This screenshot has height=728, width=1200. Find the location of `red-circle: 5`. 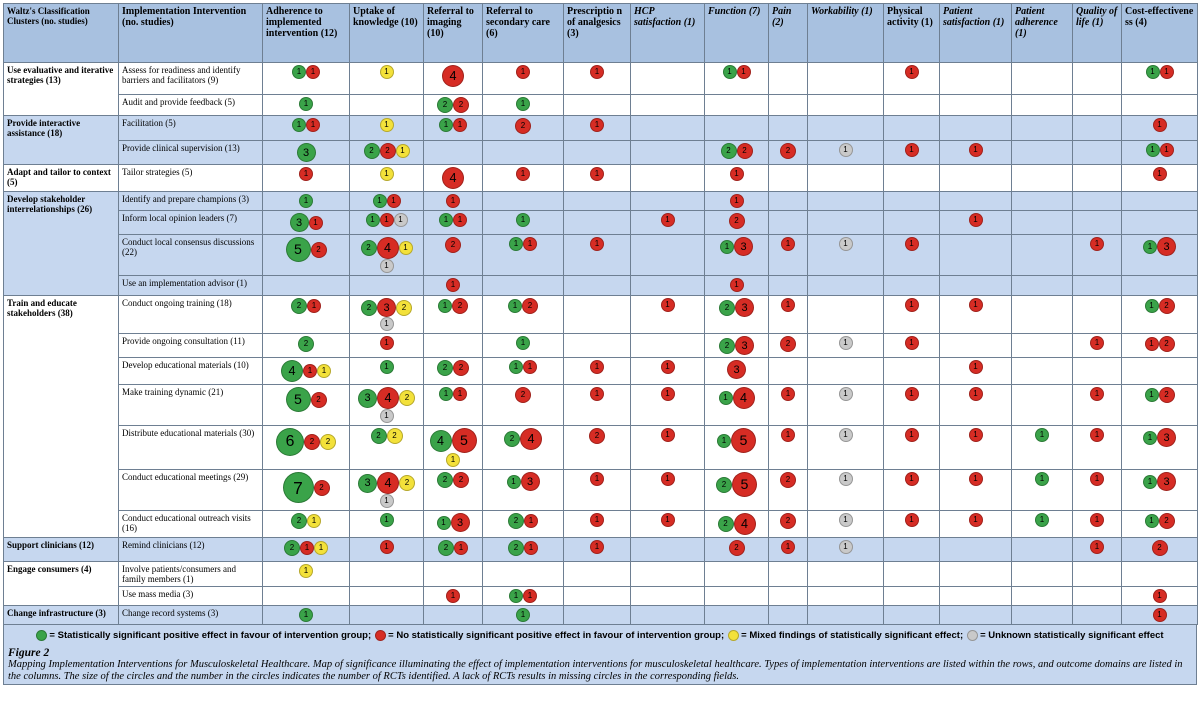

red-circle: 5 is located at coordinates (744, 484).